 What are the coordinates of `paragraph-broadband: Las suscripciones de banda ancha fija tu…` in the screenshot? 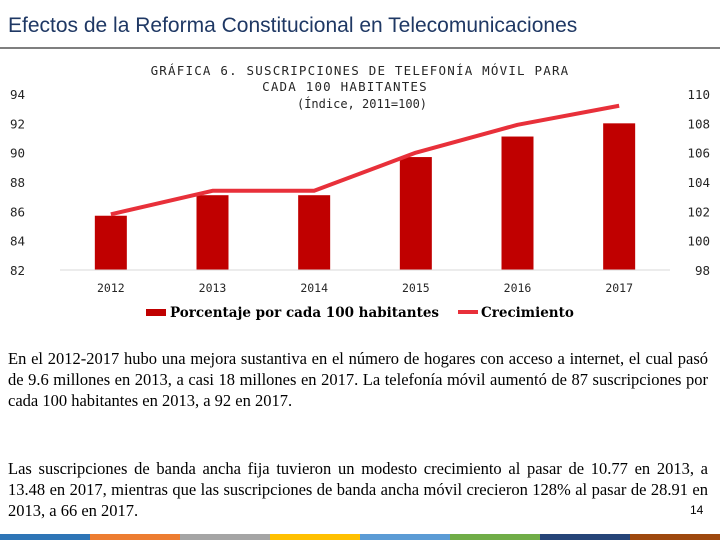 It's located at (358, 489).